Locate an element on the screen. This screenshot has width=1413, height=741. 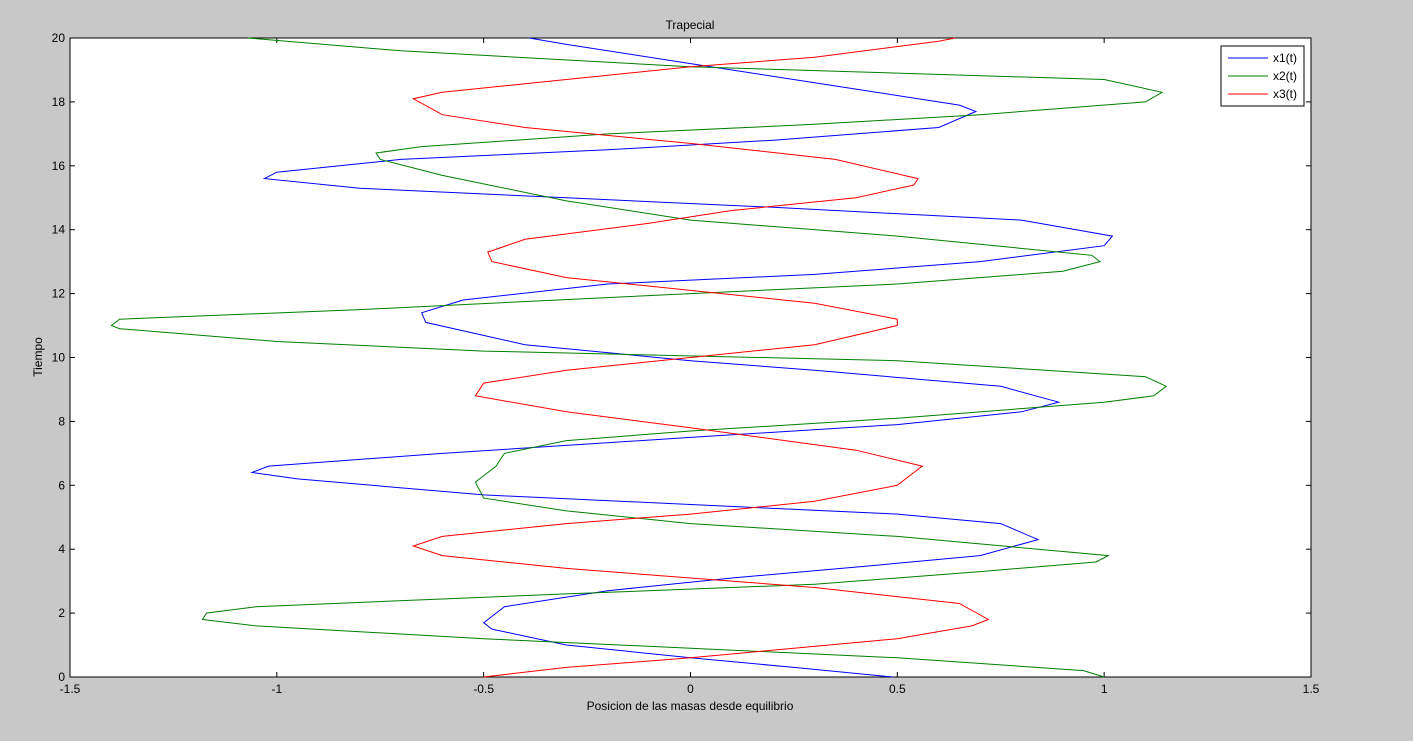
legend-label: x1(t) is located at coordinates (1285, 58).